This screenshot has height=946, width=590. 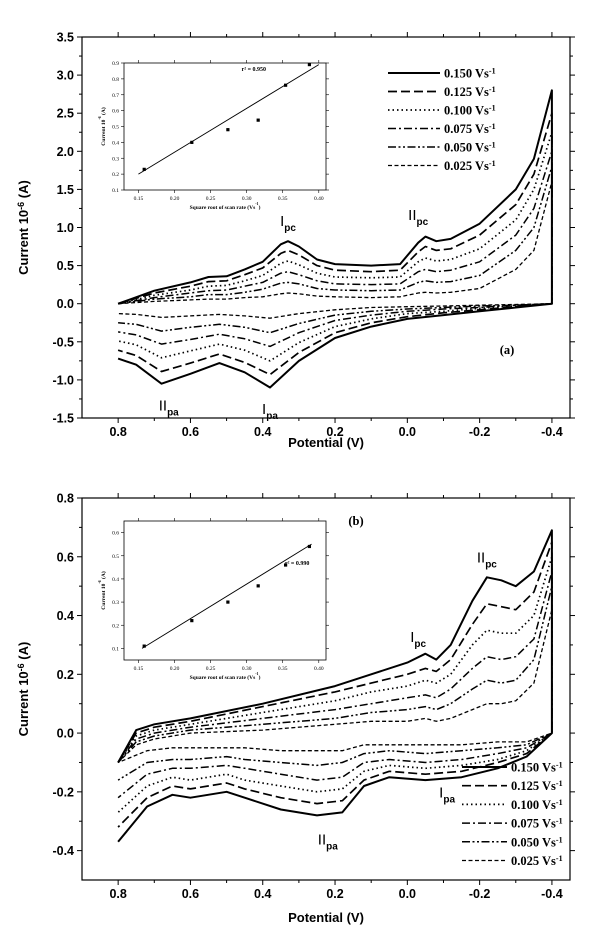 What do you see at coordinates (117, 432) in the screenshot?
I see `x-tick-label: 0.8` at bounding box center [117, 432].